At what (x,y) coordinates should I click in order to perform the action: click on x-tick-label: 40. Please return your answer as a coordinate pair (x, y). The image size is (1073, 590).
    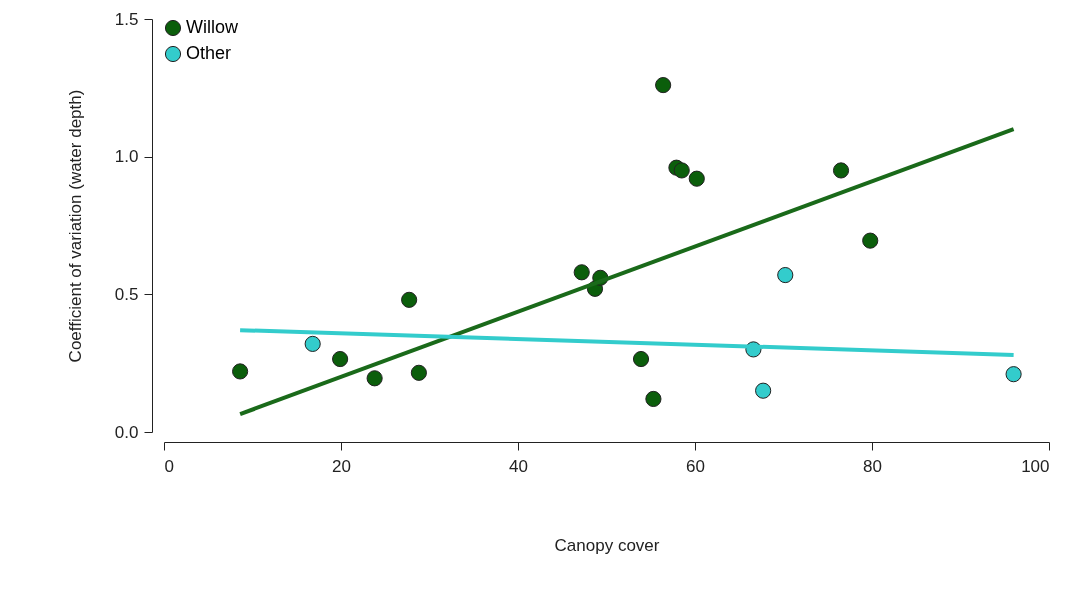
    Looking at the image, I should click on (518, 466).